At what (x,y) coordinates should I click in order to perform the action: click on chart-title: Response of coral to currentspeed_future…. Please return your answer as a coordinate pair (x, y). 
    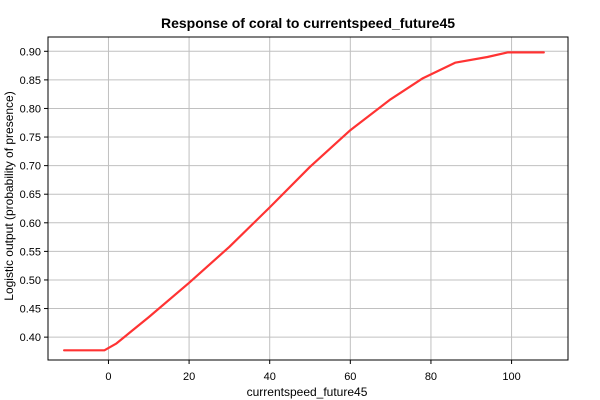
    Looking at the image, I should click on (308, 23).